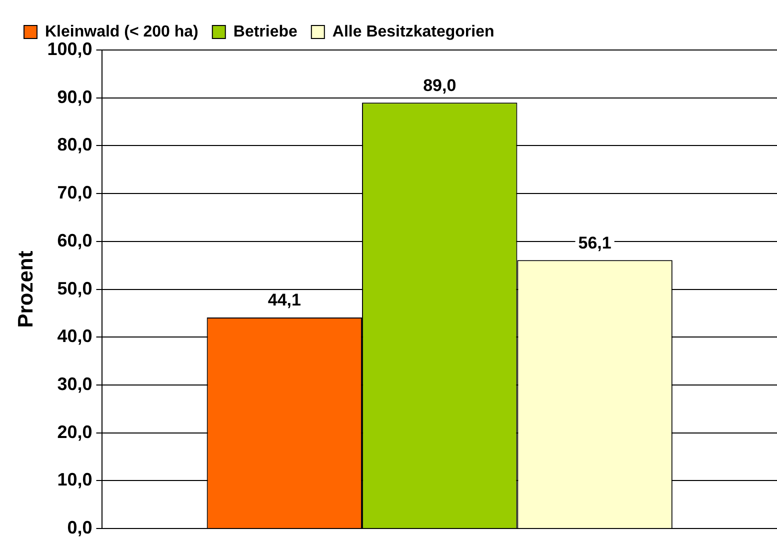  Describe the element at coordinates (69, 48) in the screenshot. I see `y-tick-label: 100,0` at that location.